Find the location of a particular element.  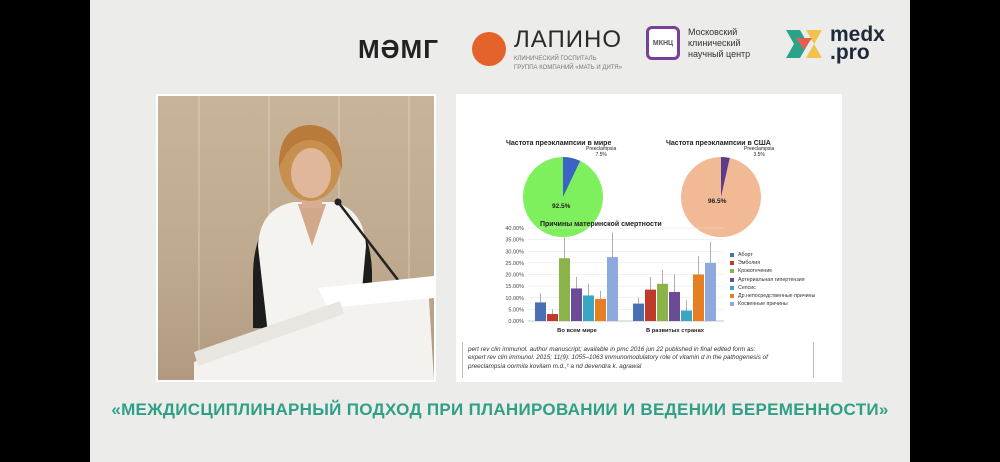

legend-item: Аборт is located at coordinates (772, 255).